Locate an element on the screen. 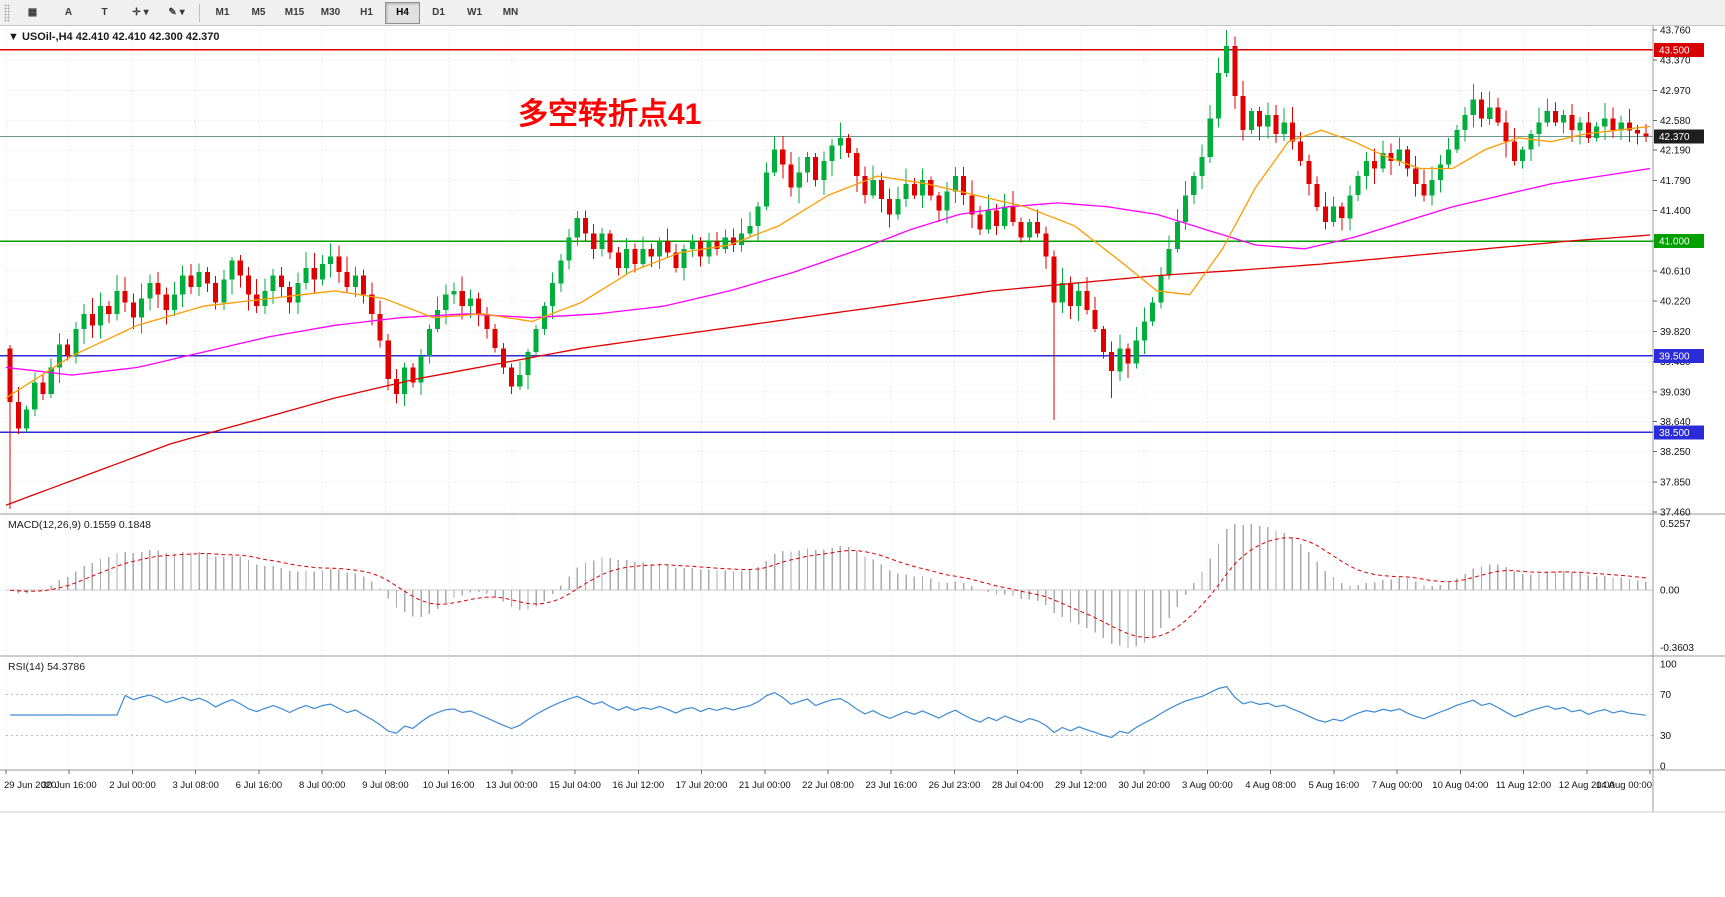  svg-text: 0 is located at coordinates (1663, 767).